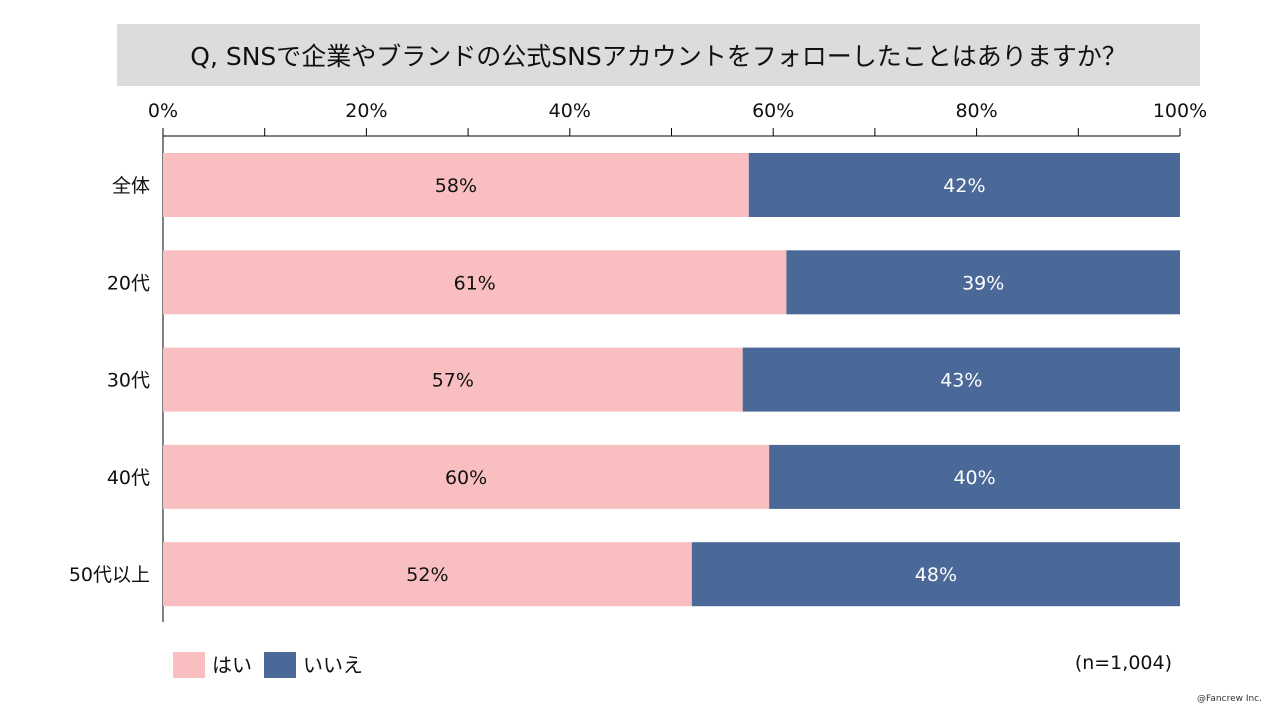 This screenshot has height=720, width=1280. I want to click on data-label: 57%, so click(453, 381).